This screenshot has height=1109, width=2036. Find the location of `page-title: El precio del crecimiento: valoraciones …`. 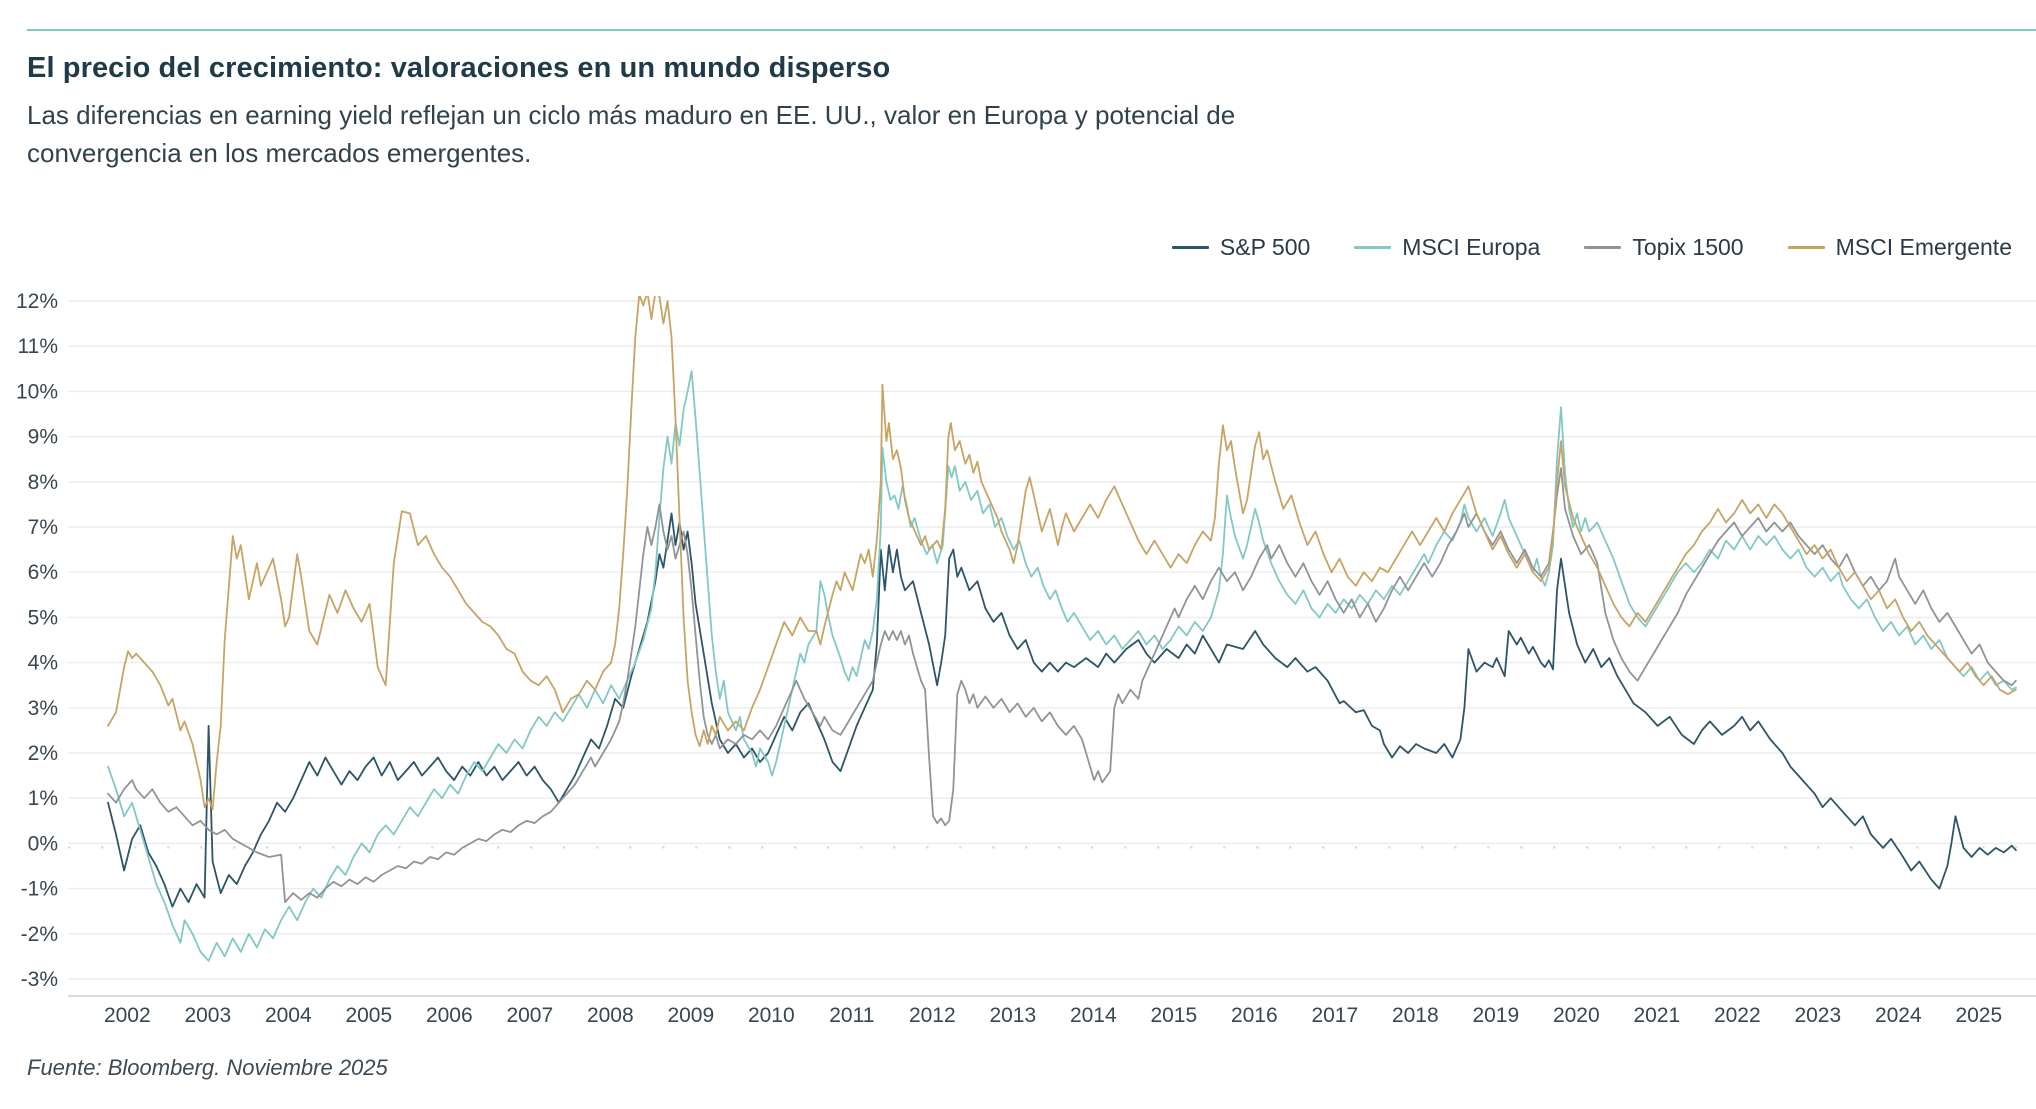

page-title: El precio del crecimiento: valoraciones … is located at coordinates (459, 68).